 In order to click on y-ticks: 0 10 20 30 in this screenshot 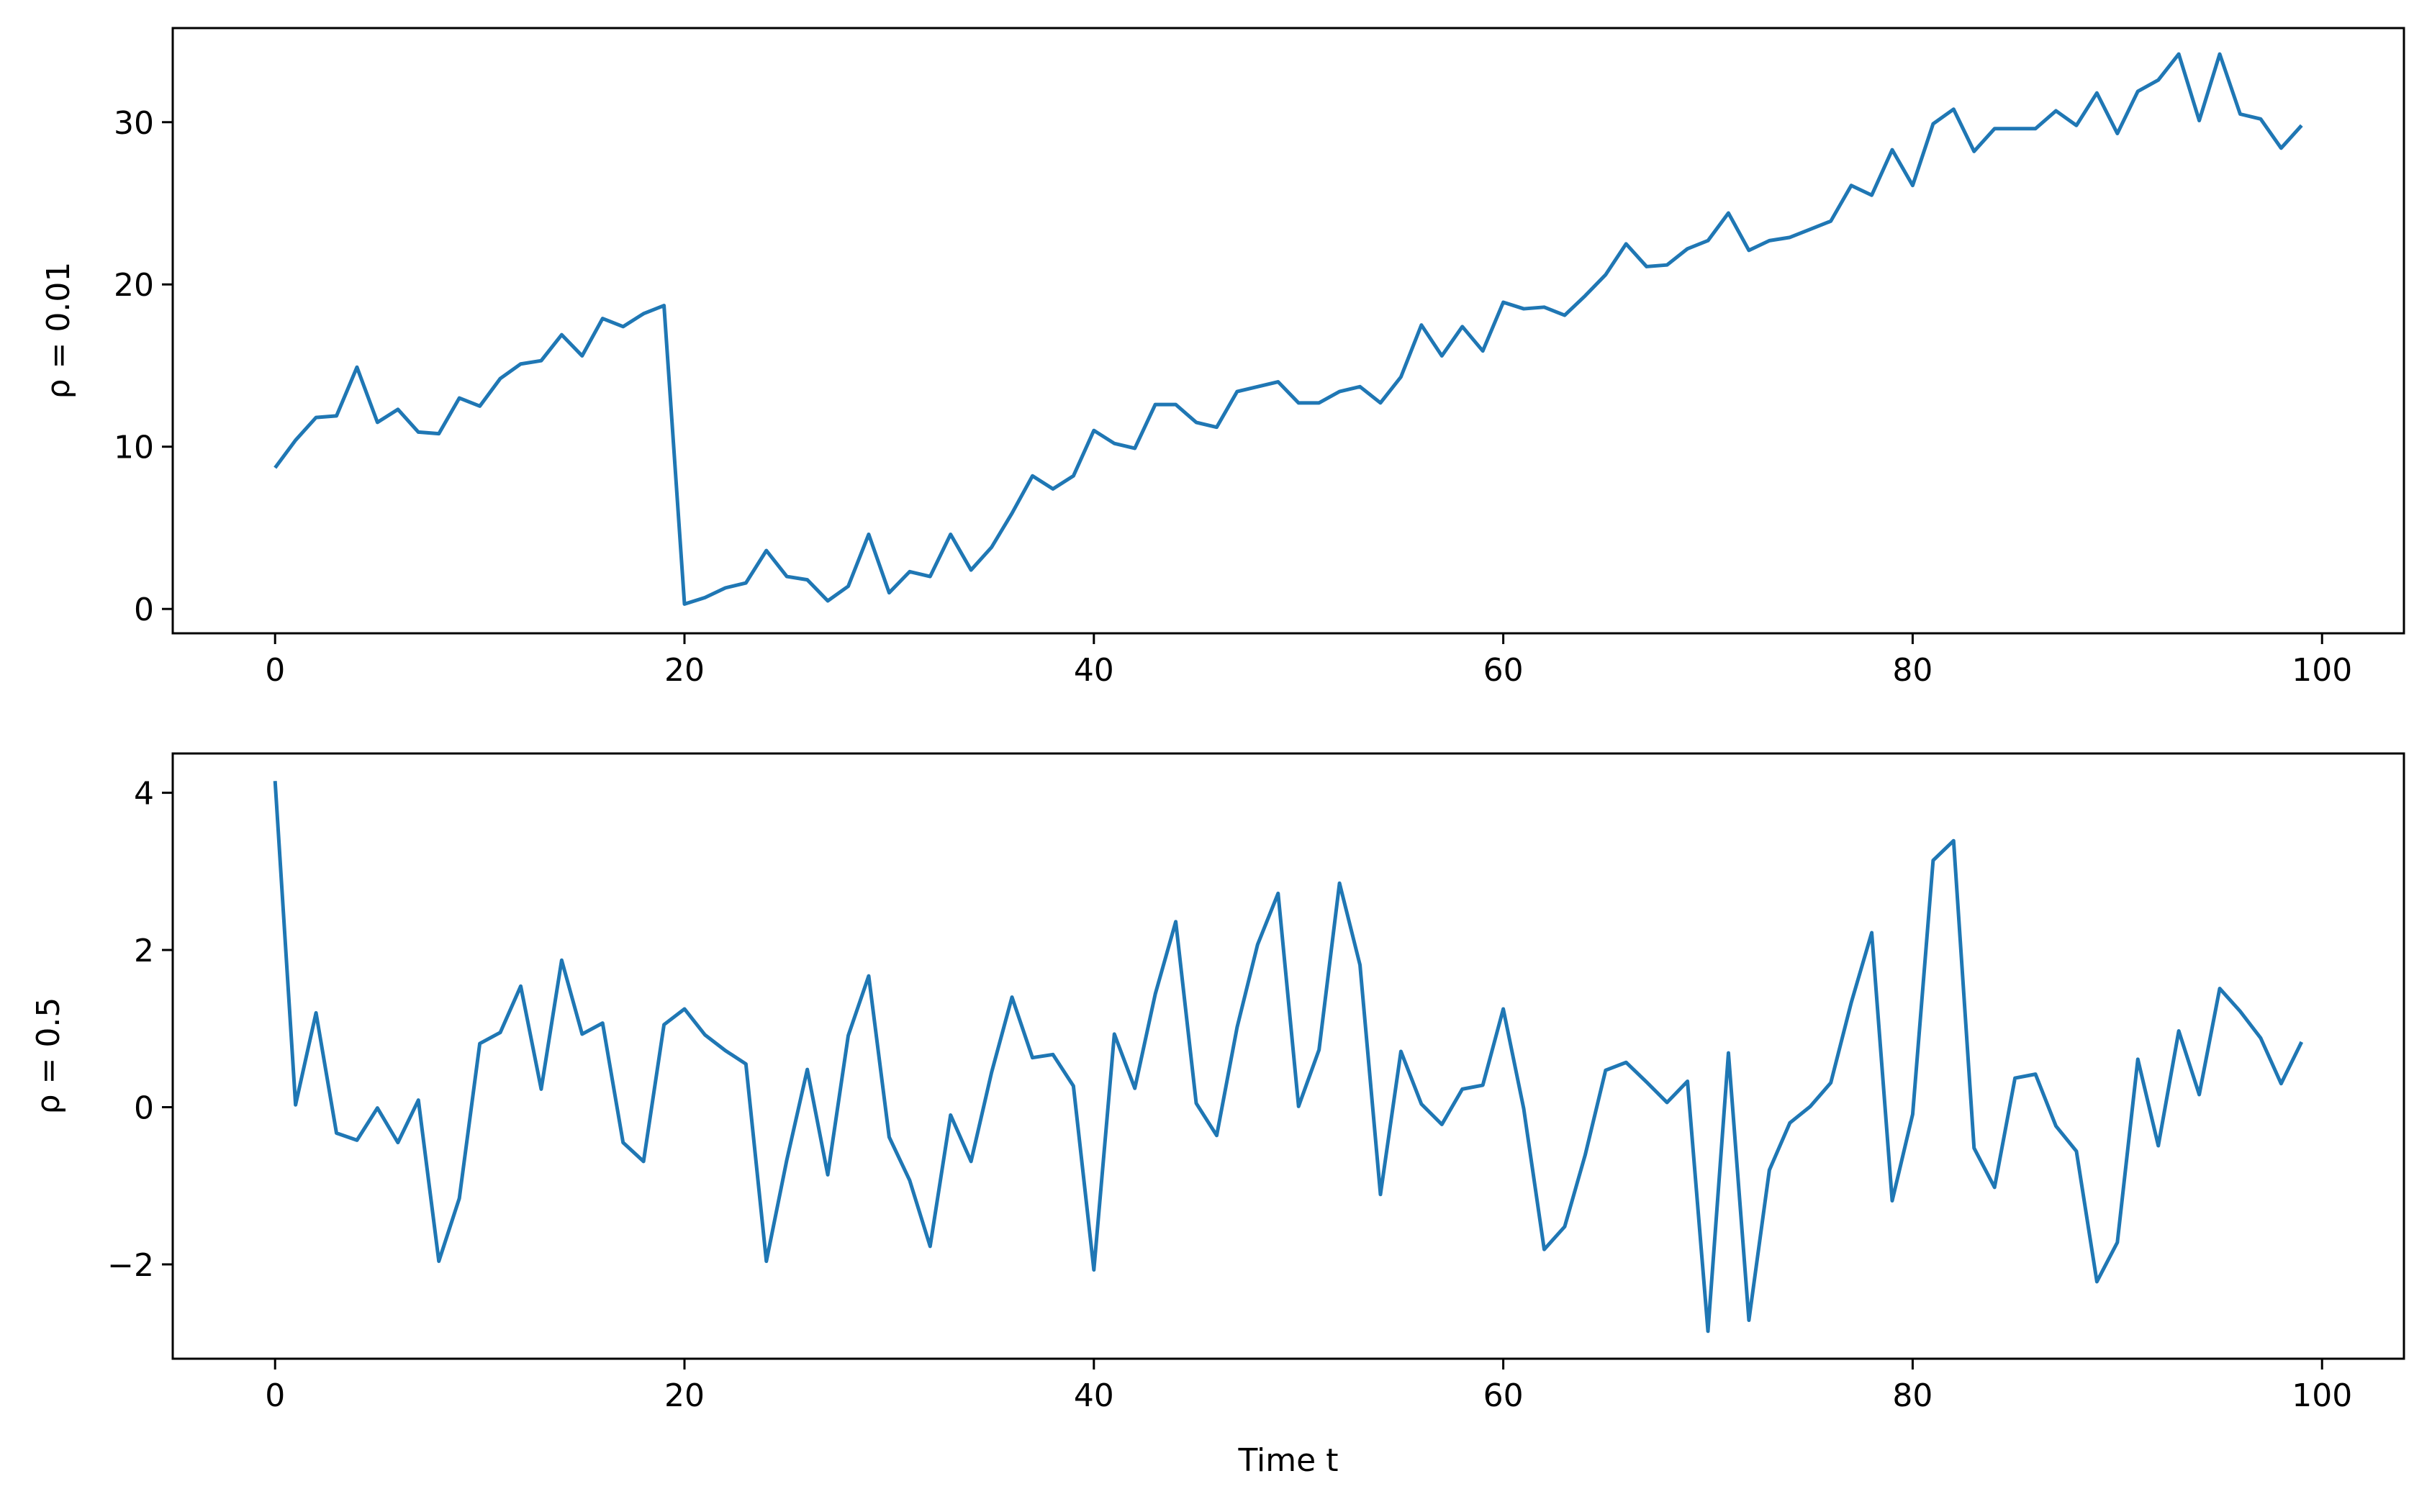, I will do `click(143, 367)`.